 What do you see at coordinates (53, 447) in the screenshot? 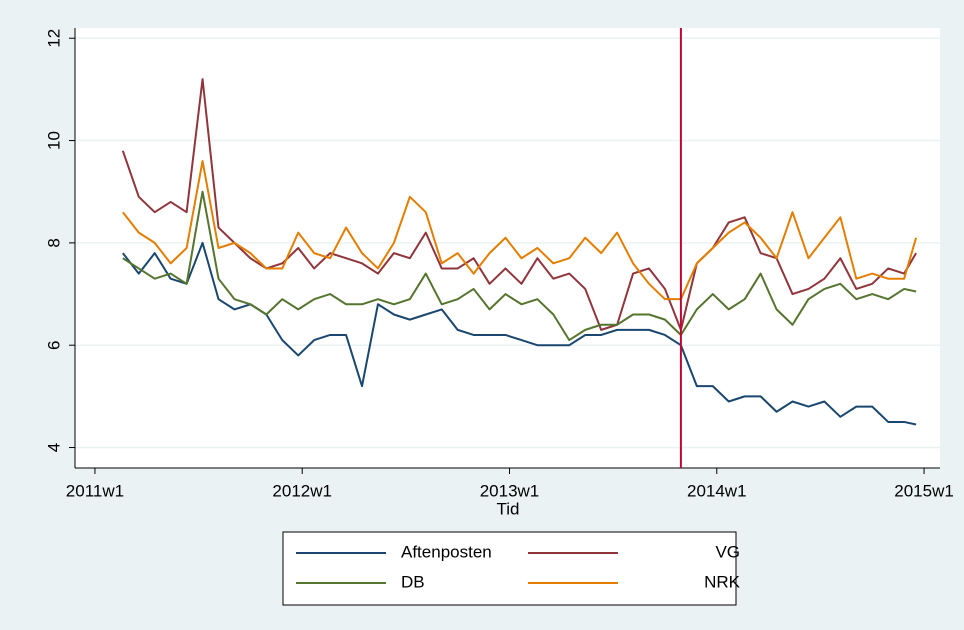
I see `y-tick-label: 4` at bounding box center [53, 447].